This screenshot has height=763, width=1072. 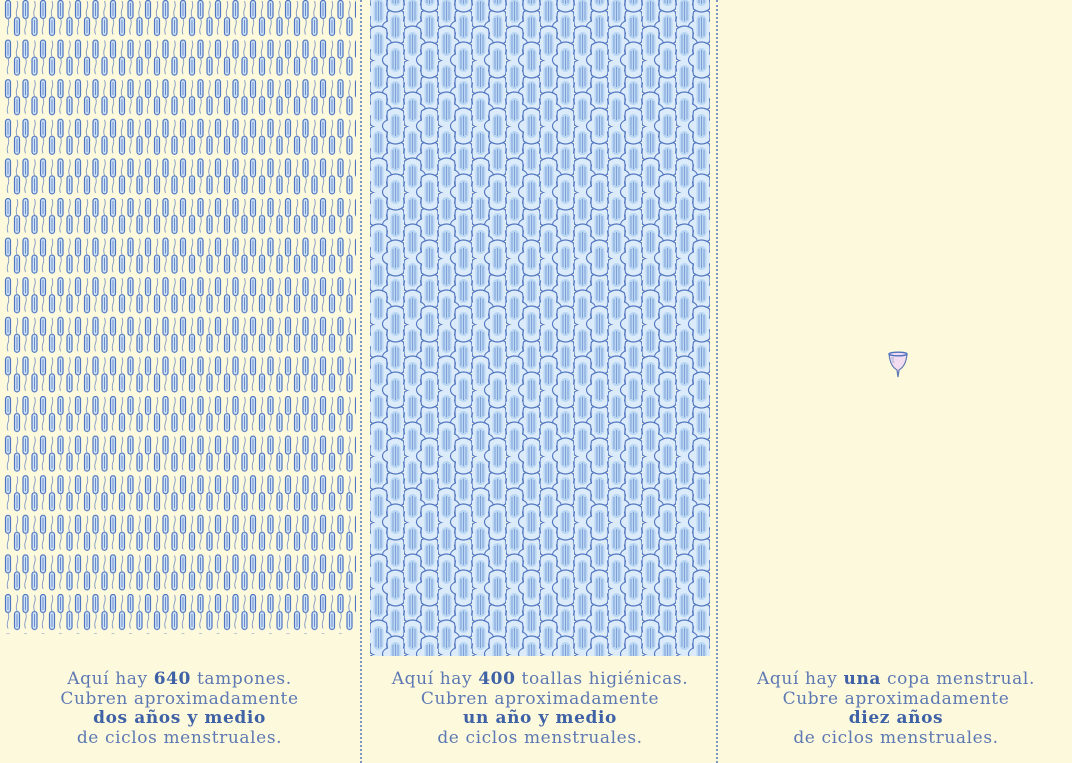 I want to click on duration: diez años, so click(x=896, y=718).